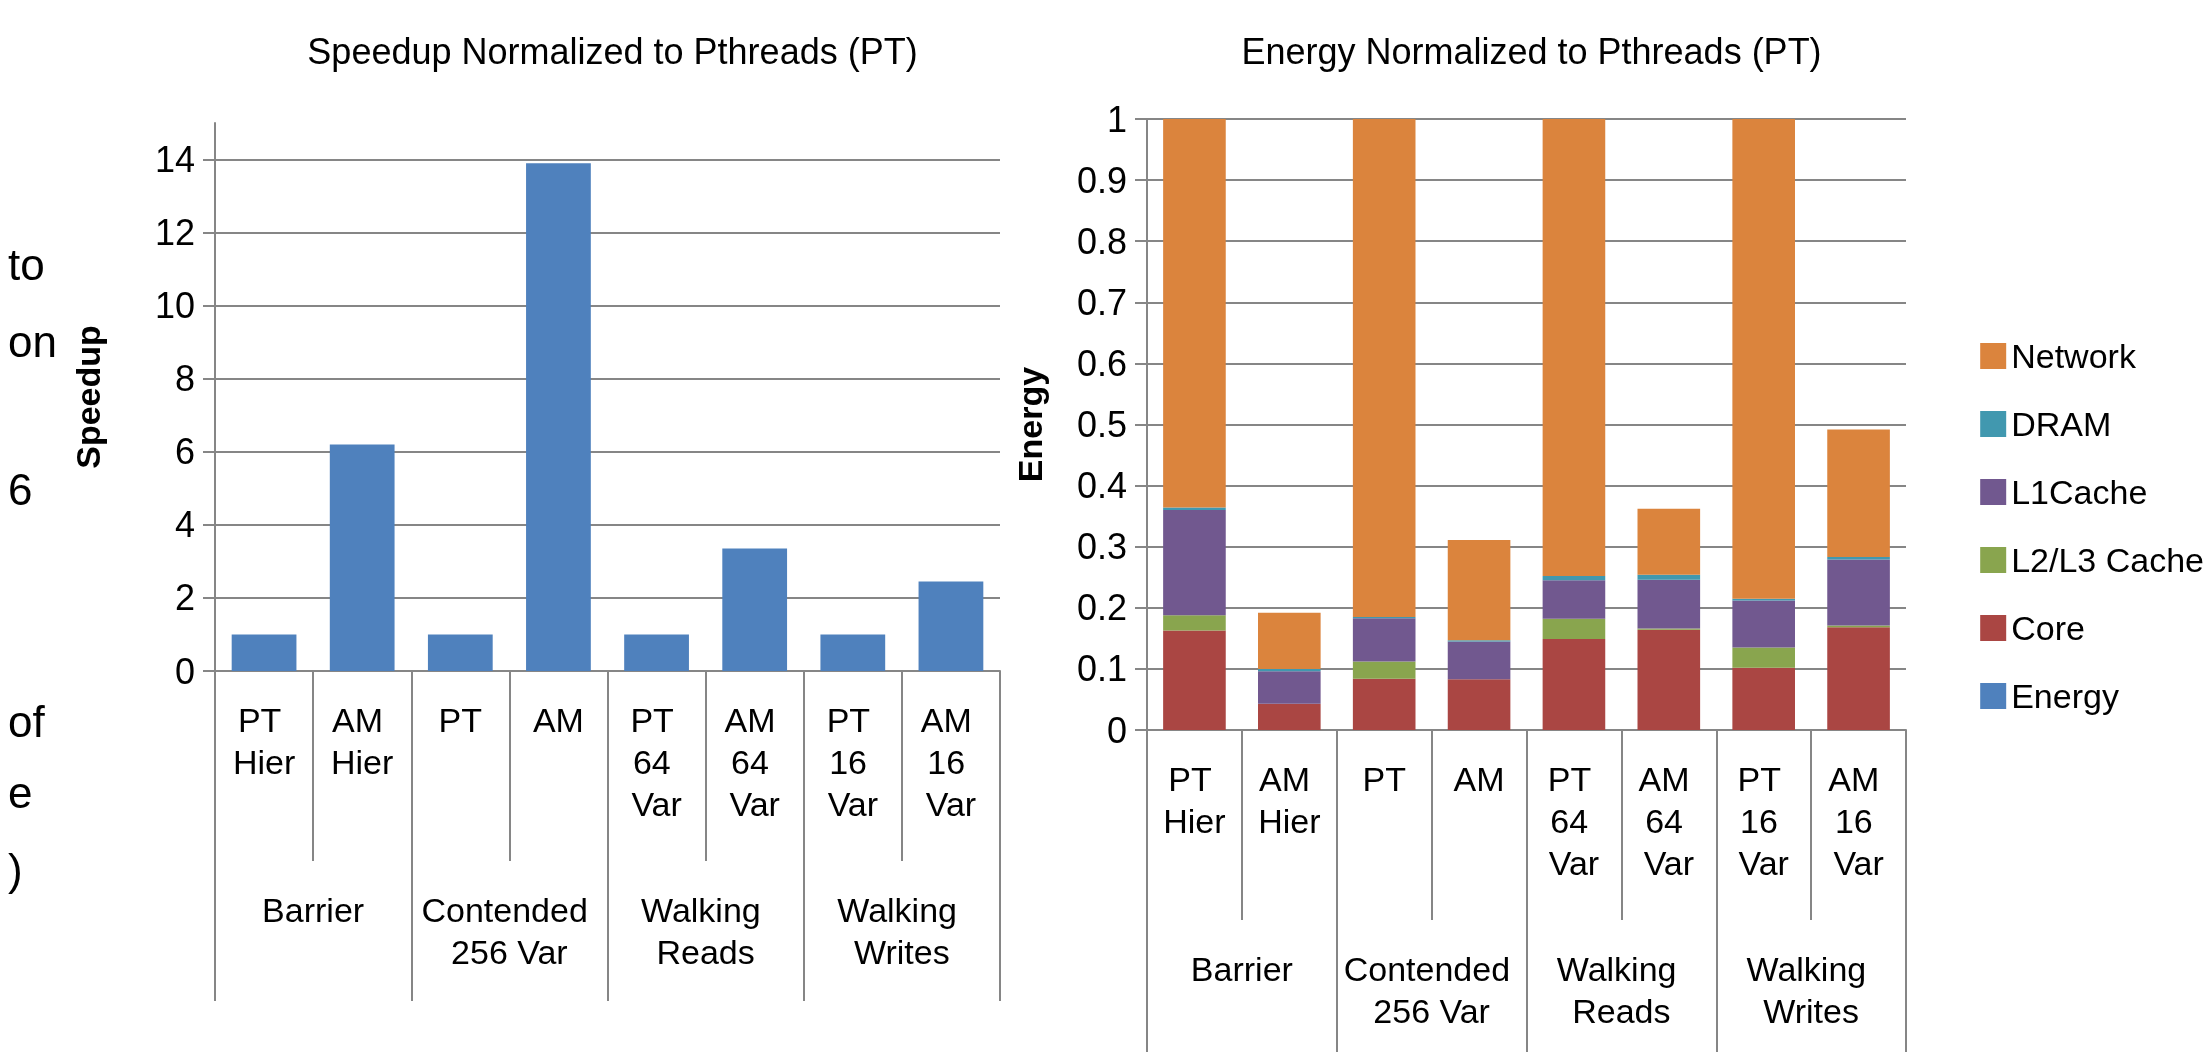  I want to click on y-tick-label: 0.2, so click(1101, 608).